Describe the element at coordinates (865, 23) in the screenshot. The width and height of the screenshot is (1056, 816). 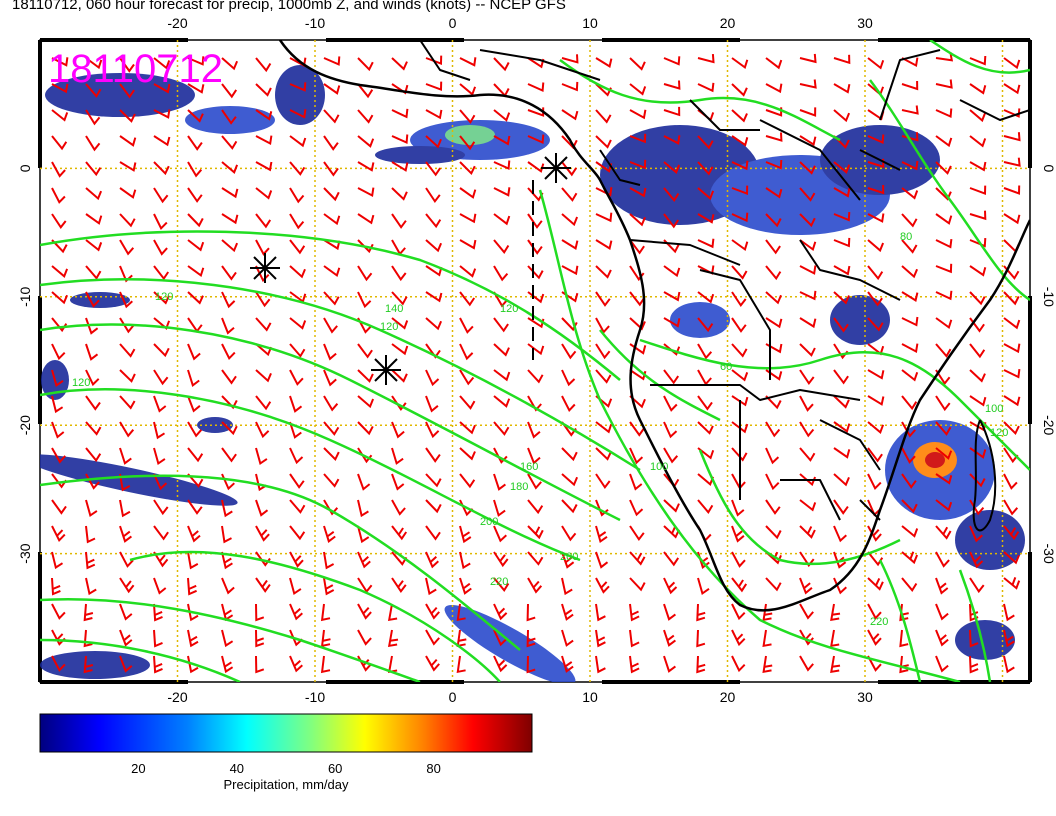
I see `lon-tick-label-top: 30` at that location.